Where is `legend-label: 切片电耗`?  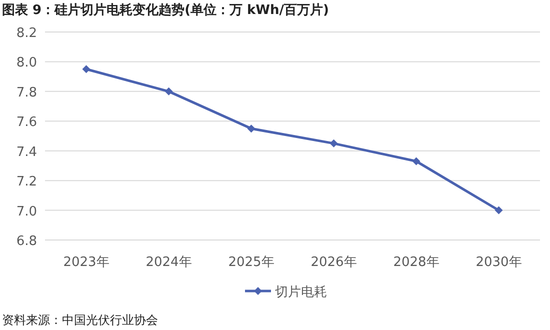
legend-label: 切片电耗 is located at coordinates (301, 292).